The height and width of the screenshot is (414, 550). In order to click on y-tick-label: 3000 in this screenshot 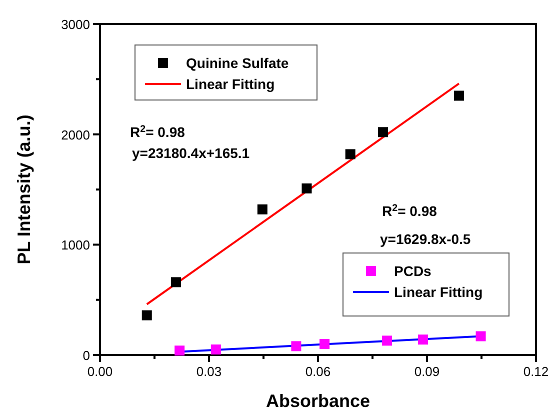, I will do `click(75, 24)`.